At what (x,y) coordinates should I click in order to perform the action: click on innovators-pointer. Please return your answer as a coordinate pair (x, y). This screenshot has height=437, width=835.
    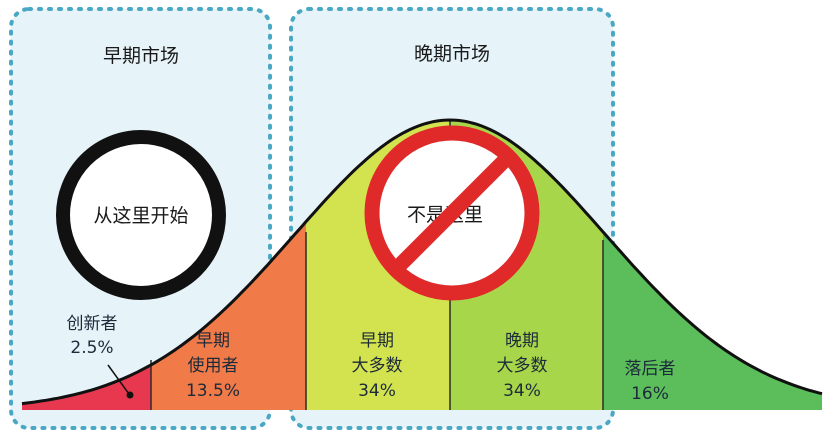
    Looking at the image, I should click on (120, 381).